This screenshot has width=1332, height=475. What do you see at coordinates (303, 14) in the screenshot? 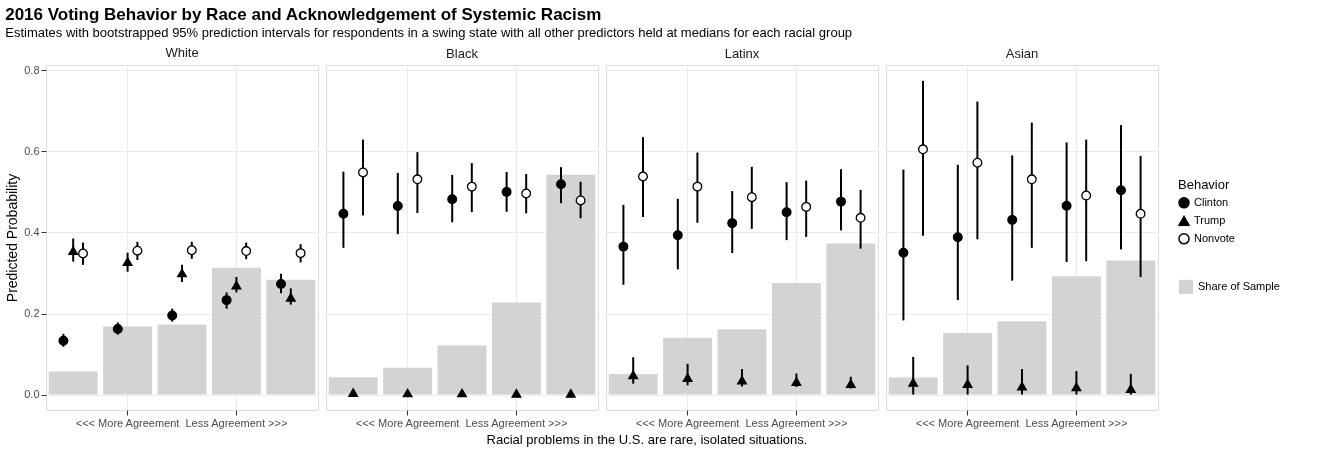
I see `text: 2016 Voting Behavior by Race and Acknowledgement of Systemic Racism` at bounding box center [303, 14].